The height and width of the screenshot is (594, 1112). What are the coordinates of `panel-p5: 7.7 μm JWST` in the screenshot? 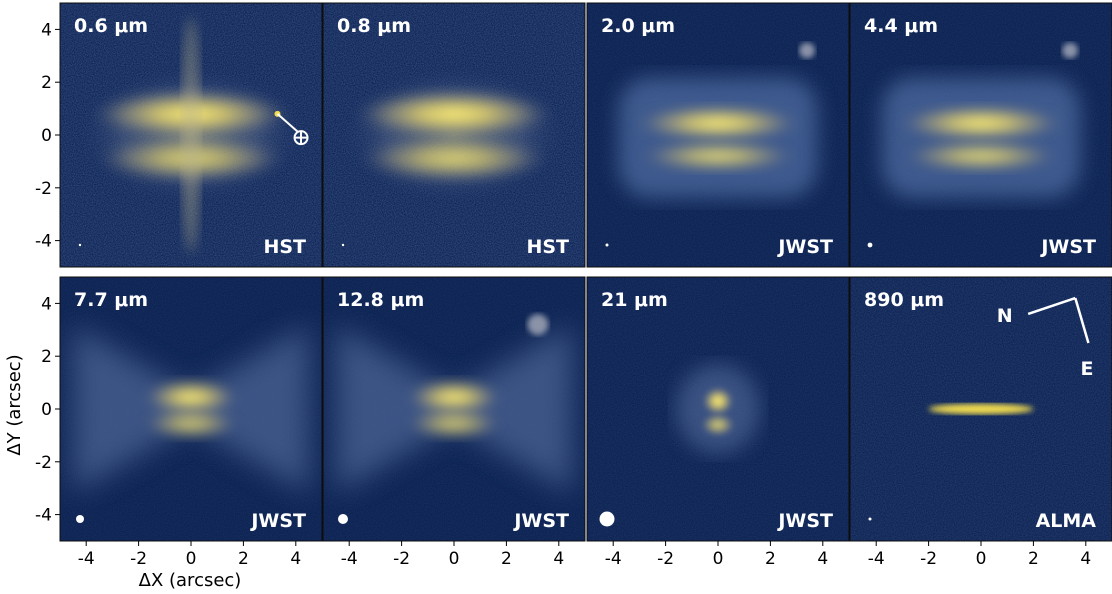 It's located at (191, 409).